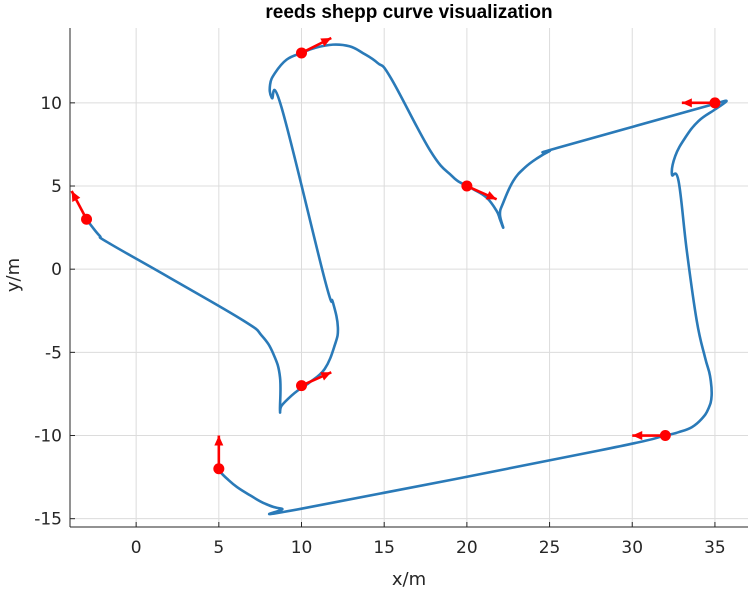 This screenshot has width=750, height=590. What do you see at coordinates (715, 548) in the screenshot?
I see `x-tick-label: 35` at bounding box center [715, 548].